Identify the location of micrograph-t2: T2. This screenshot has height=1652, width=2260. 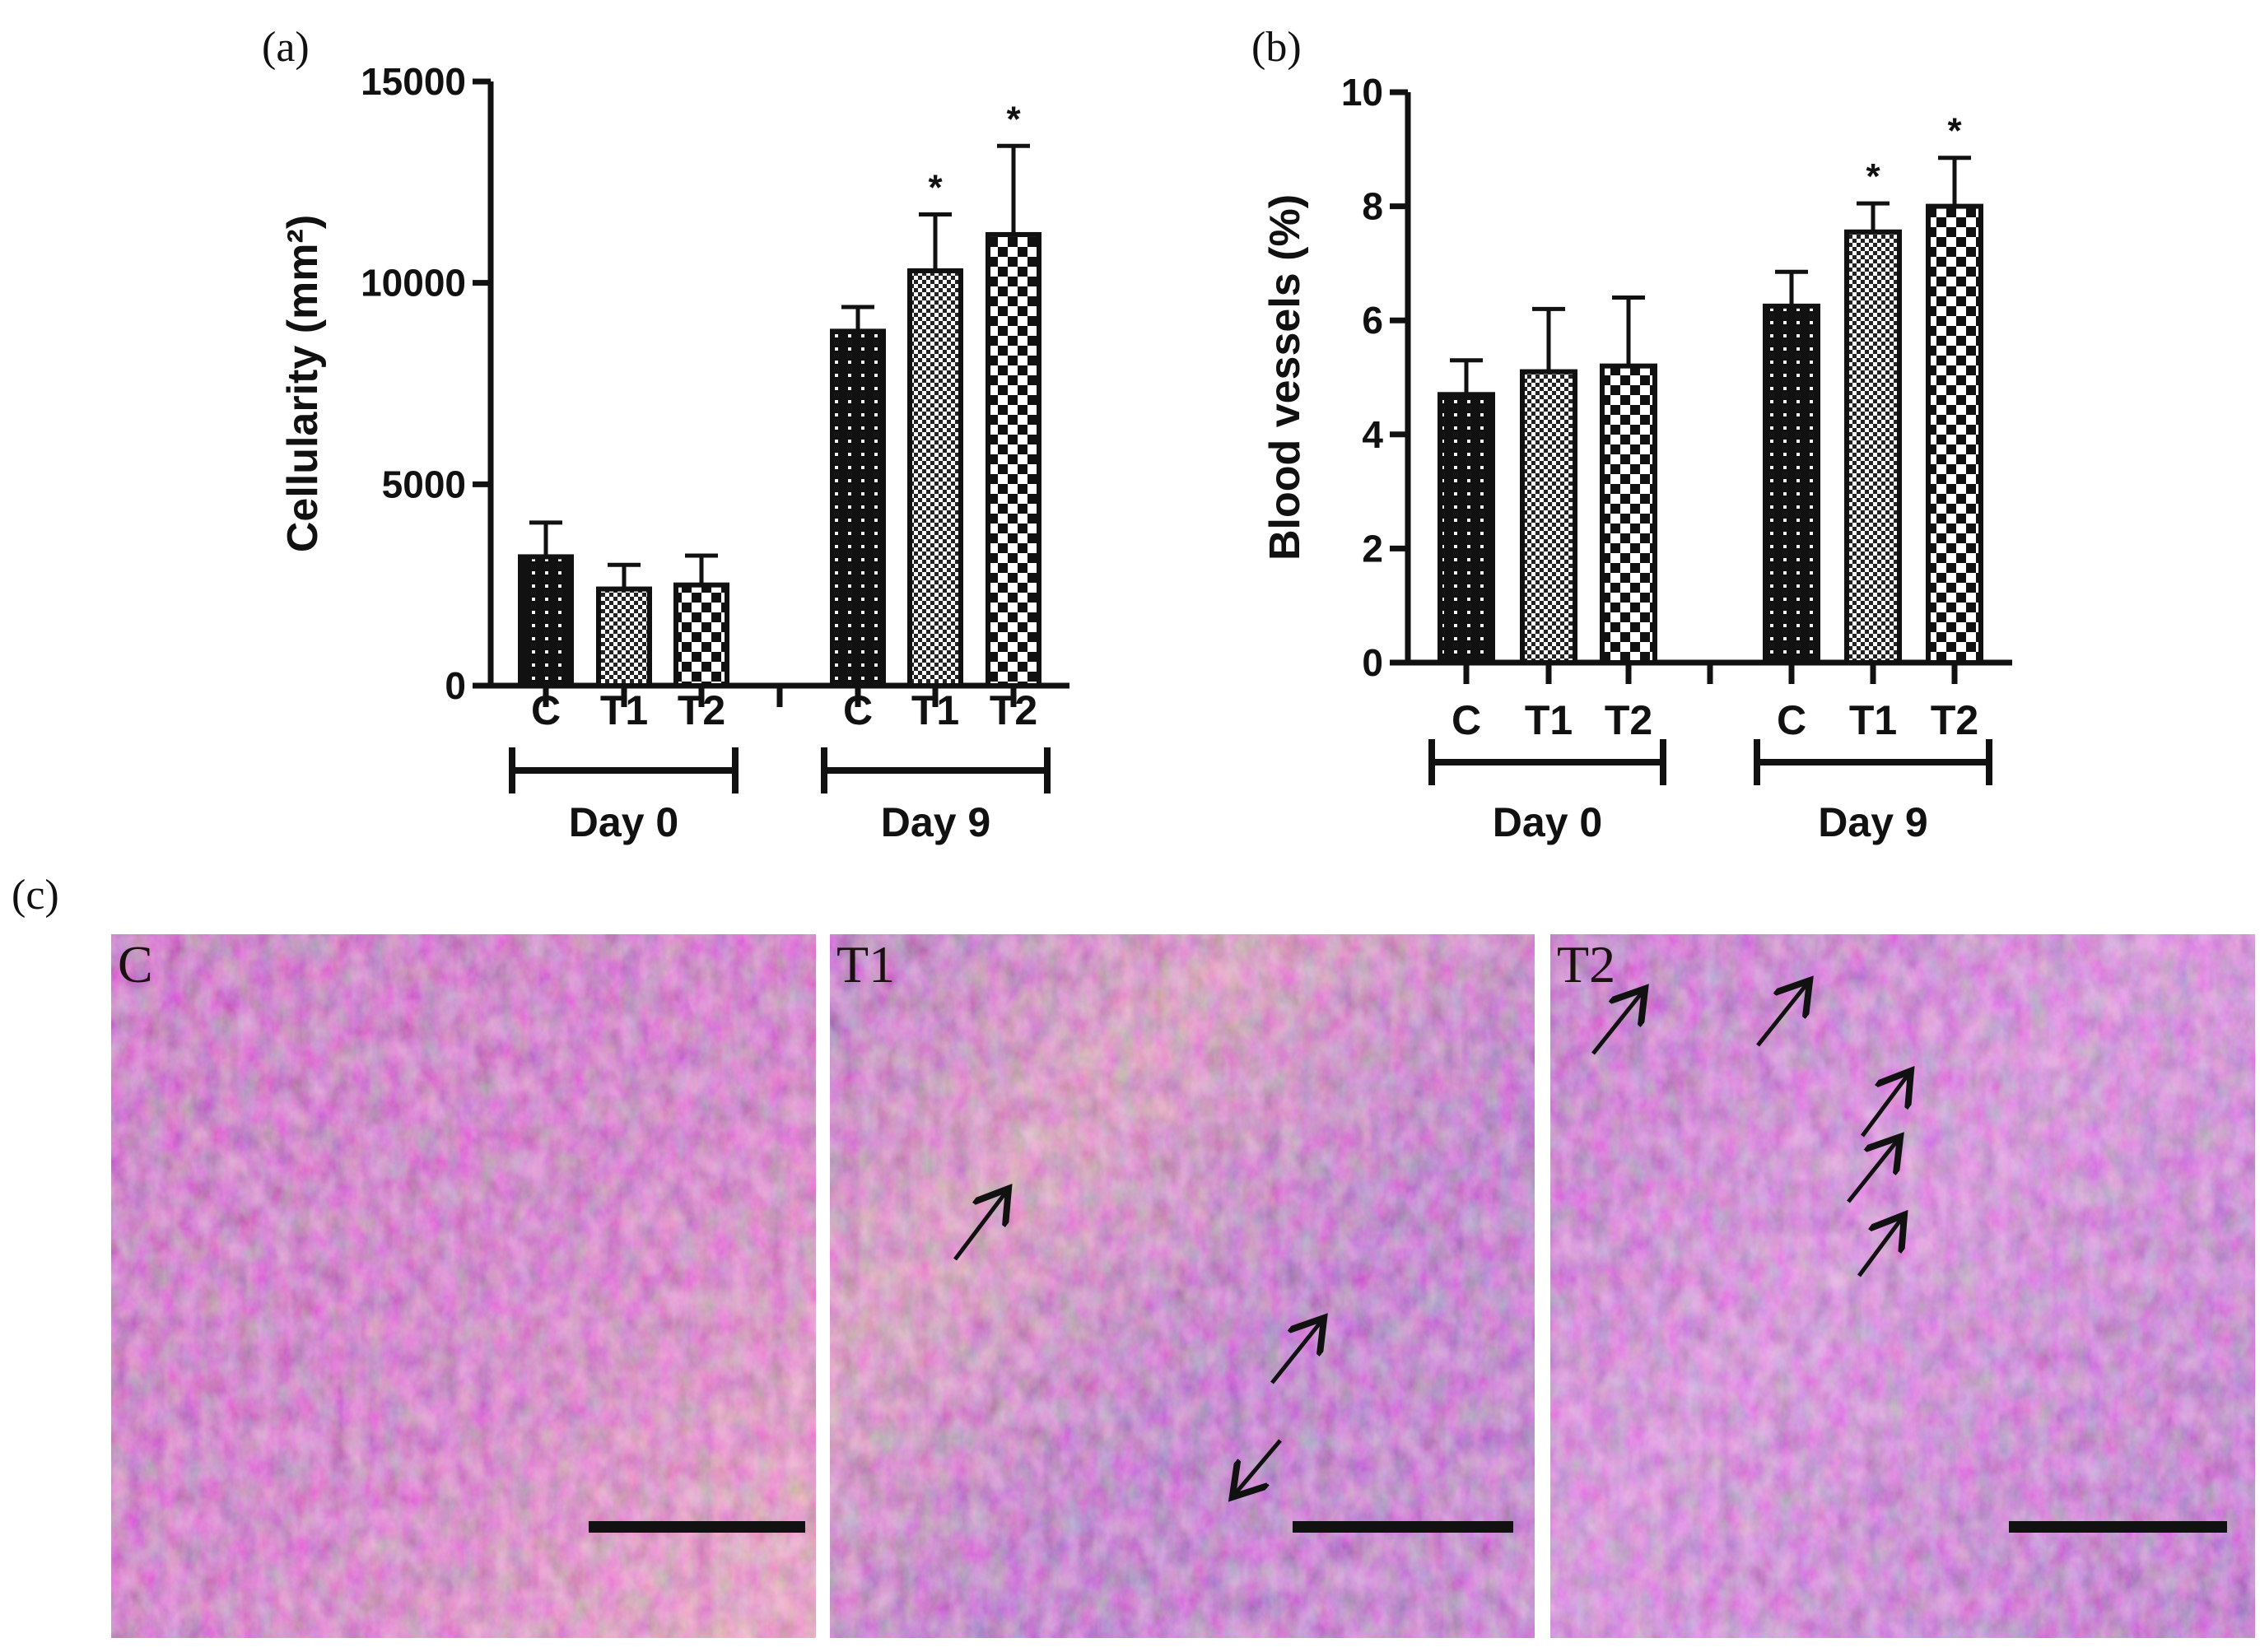
(1902, 1286).